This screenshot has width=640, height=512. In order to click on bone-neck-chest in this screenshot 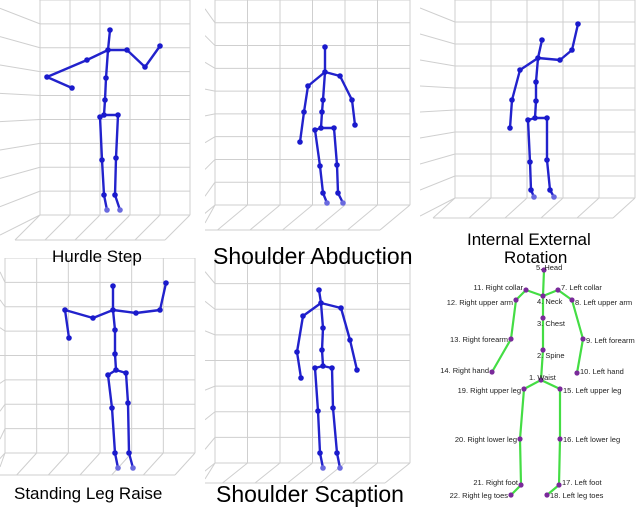, I will do `click(537, 70)`.